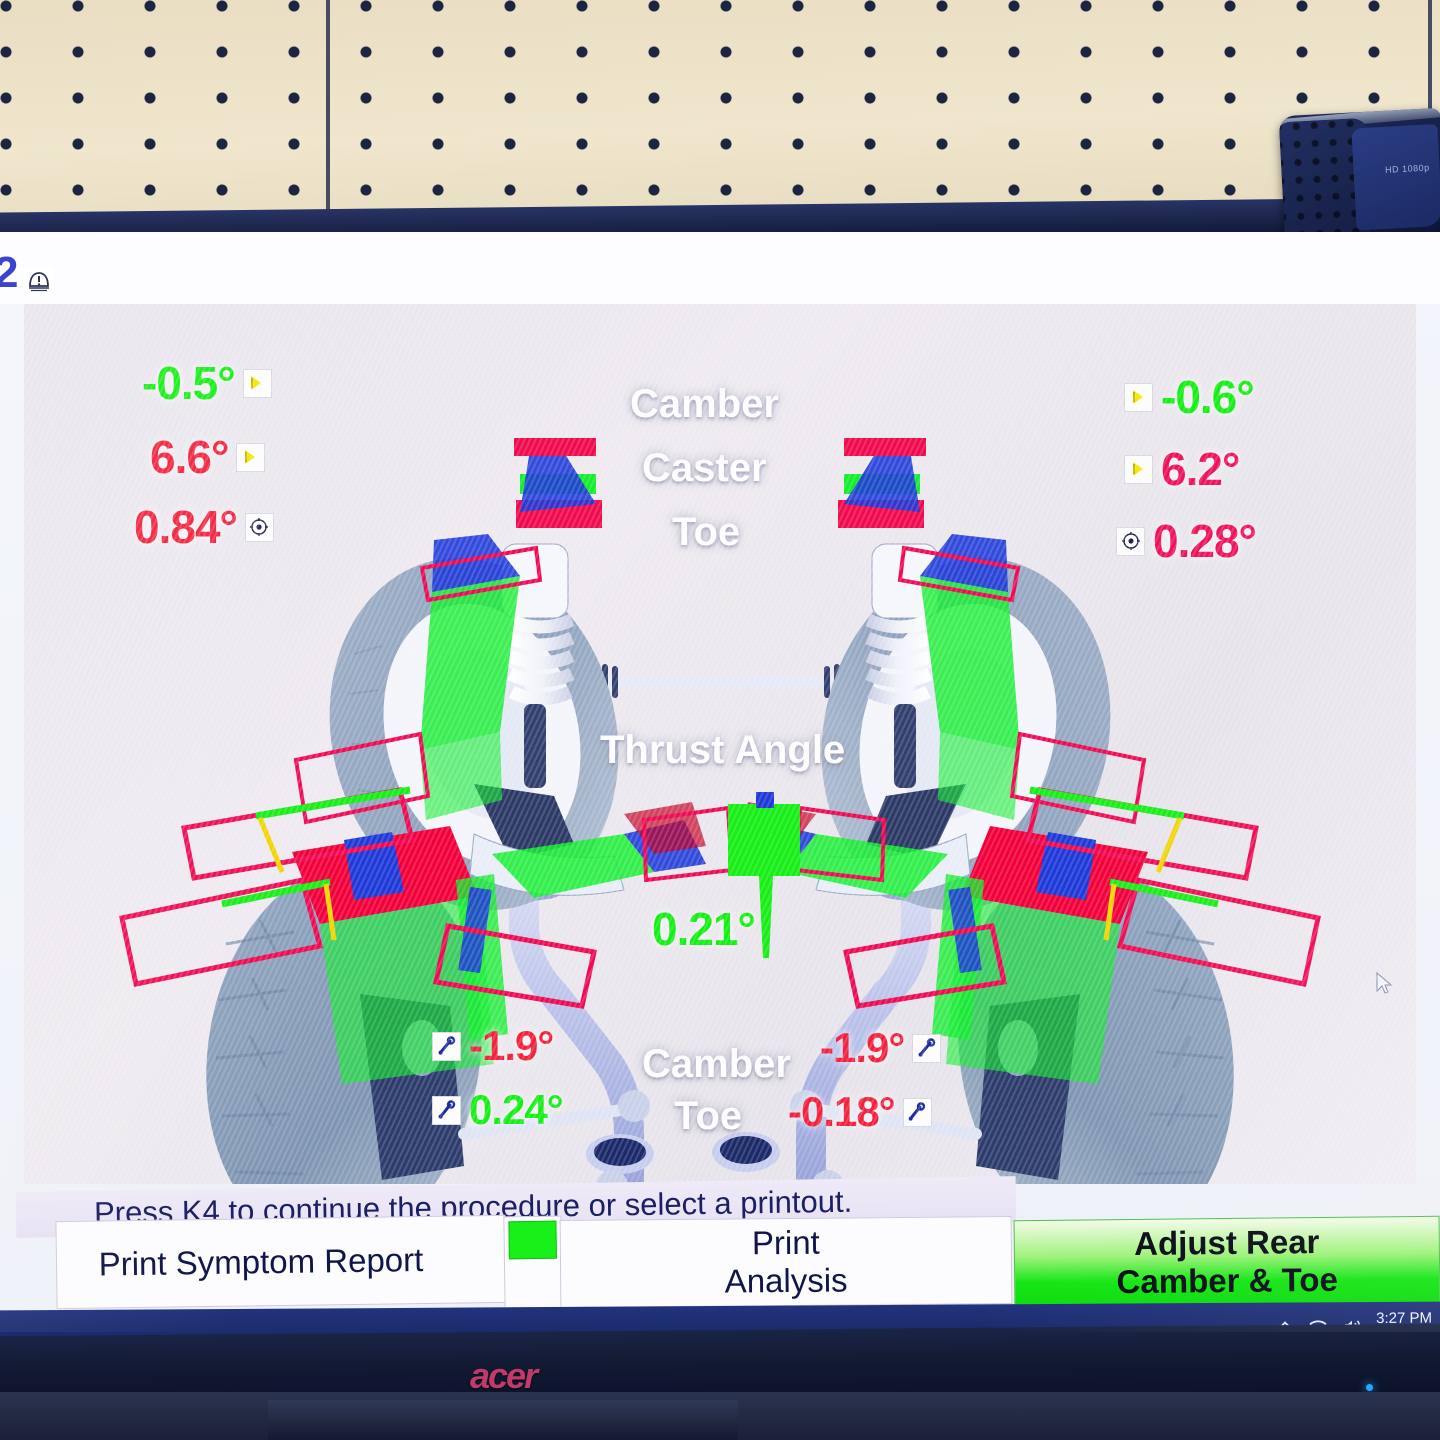 The image size is (1440, 1440). What do you see at coordinates (716, 1064) in the screenshot?
I see `label-camber-rear: Camber` at bounding box center [716, 1064].